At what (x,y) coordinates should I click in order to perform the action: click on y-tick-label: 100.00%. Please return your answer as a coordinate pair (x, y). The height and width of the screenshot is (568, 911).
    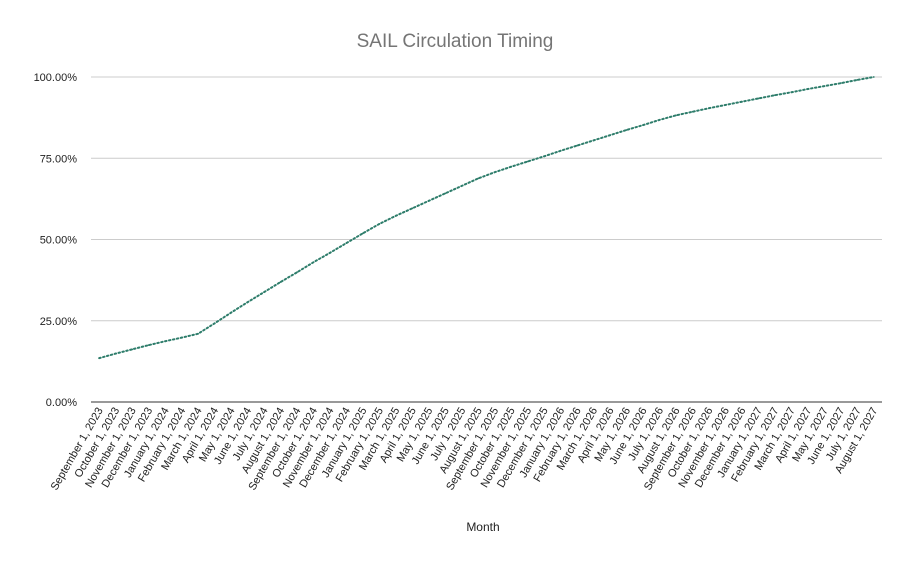
    Looking at the image, I should click on (56, 78).